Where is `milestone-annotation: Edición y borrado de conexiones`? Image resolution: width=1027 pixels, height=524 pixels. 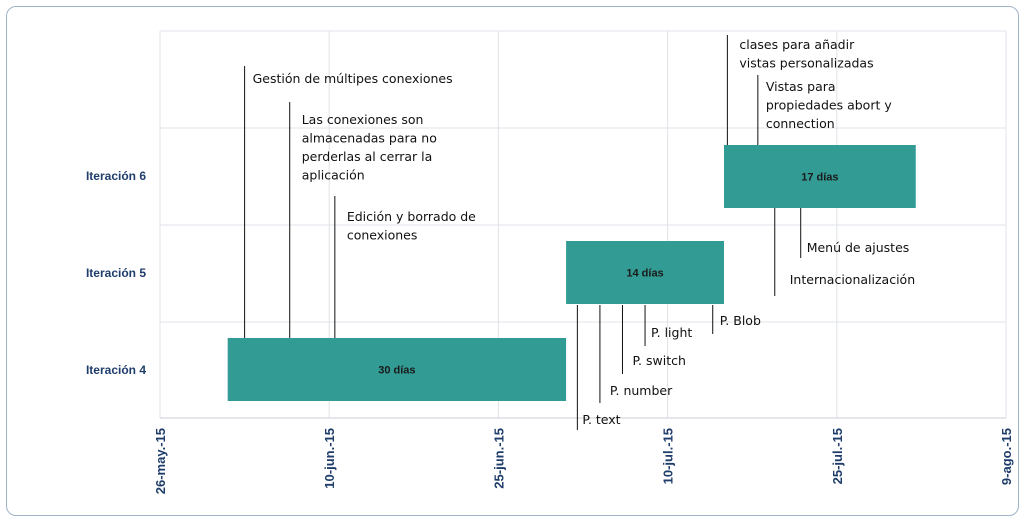 milestone-annotation: Edición y borrado de conexiones is located at coordinates (411, 226).